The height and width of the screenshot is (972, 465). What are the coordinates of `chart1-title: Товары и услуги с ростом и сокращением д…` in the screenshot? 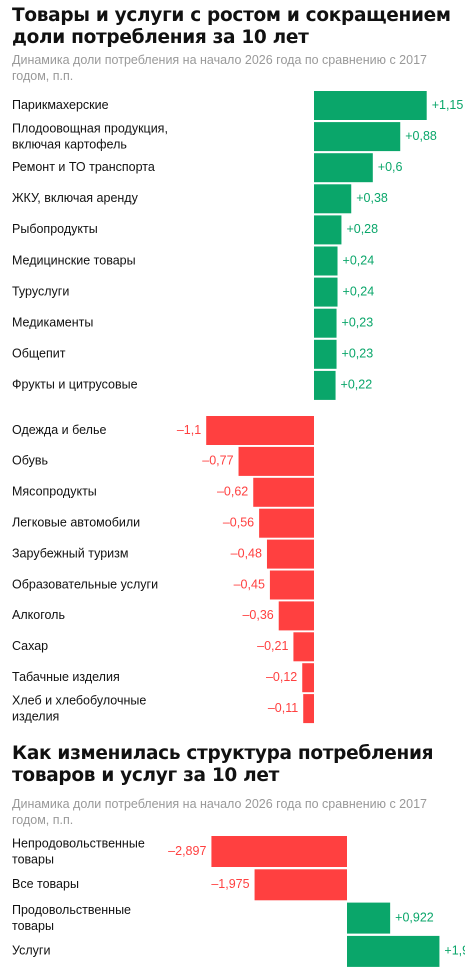 It's located at (231, 26).